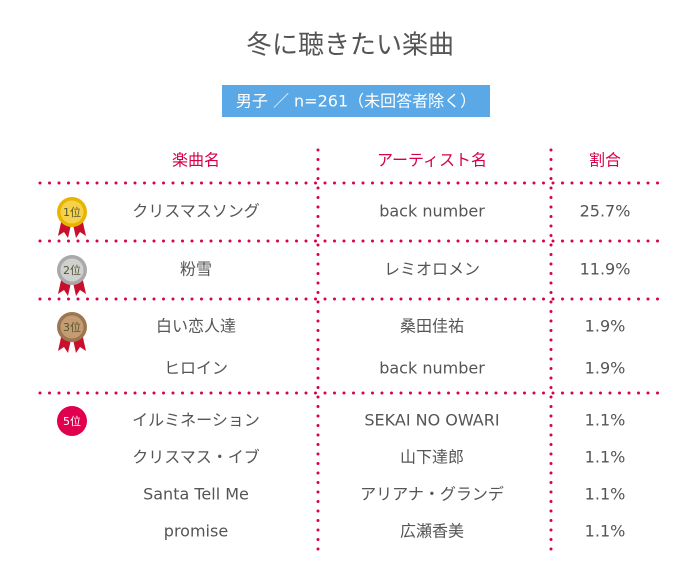  I want to click on rank: 3位, so click(72, 327).